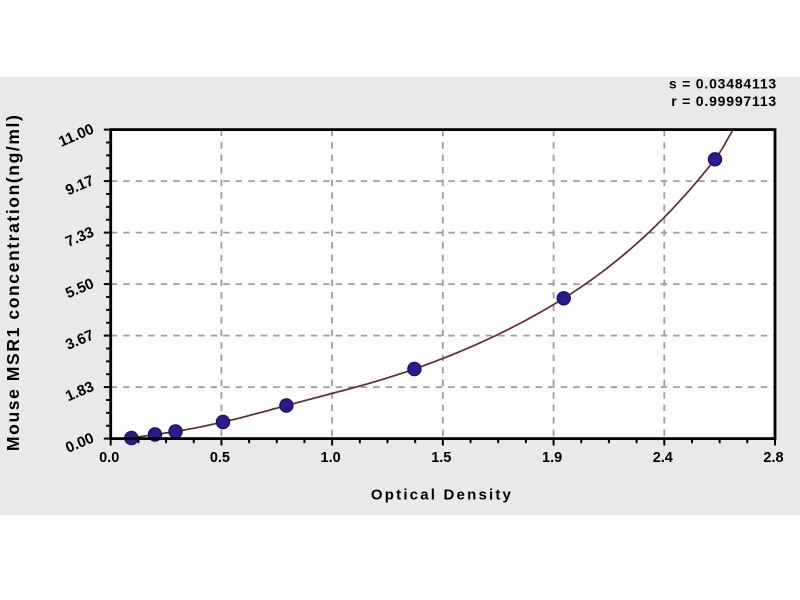  Describe the element at coordinates (723, 84) in the screenshot. I see `svg-text: s = 0.03484113` at that location.